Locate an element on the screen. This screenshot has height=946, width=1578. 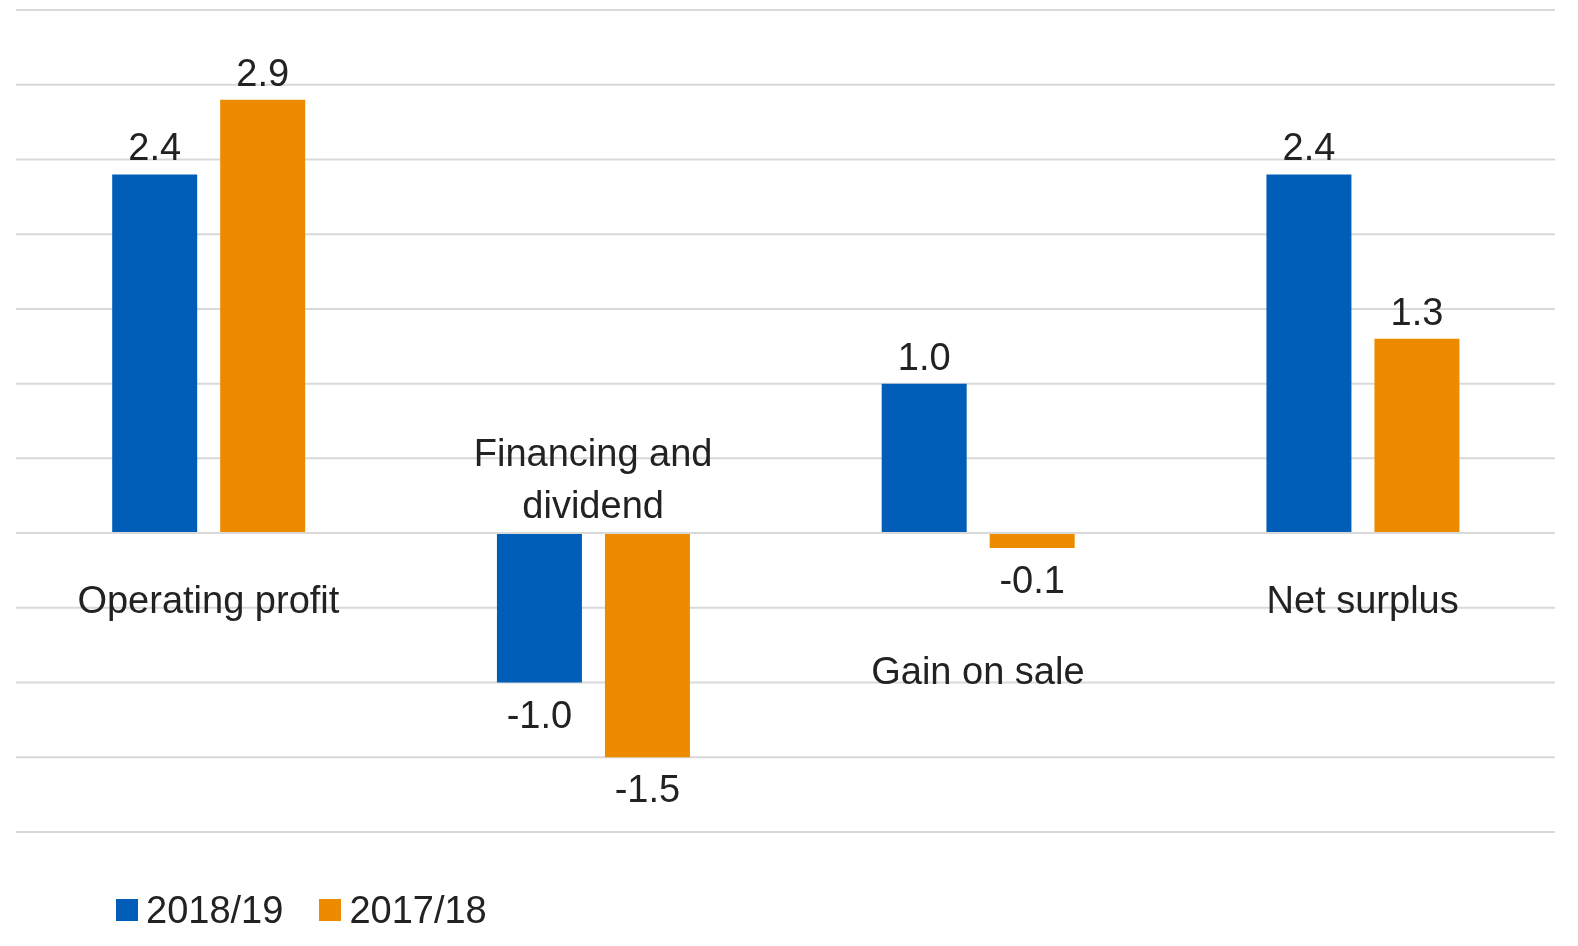
data-label: -1.0 is located at coordinates (539, 714).